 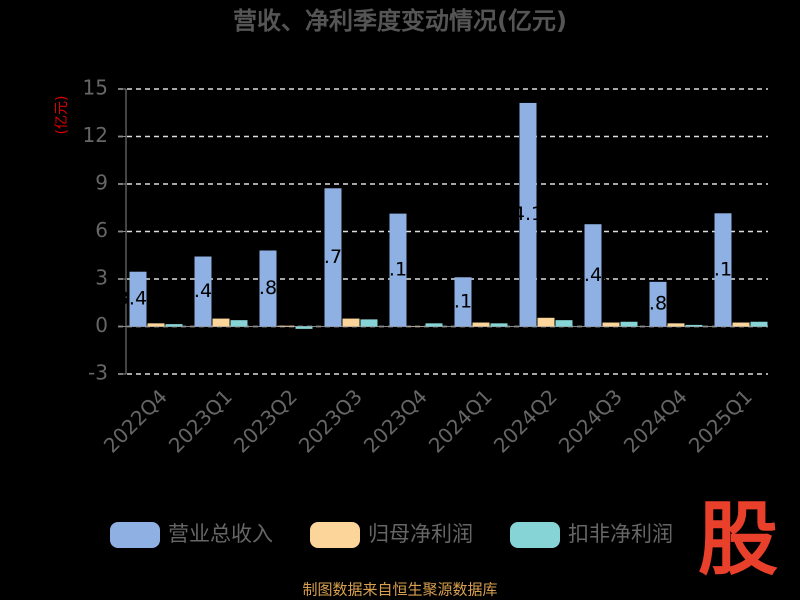 What do you see at coordinates (101, 183) in the screenshot?
I see `y-tick-label: 9` at bounding box center [101, 183].